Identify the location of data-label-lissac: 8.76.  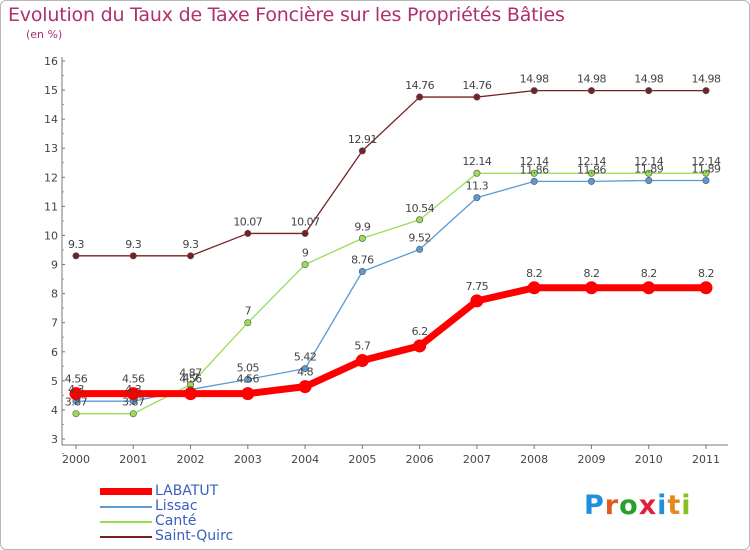
(362, 260).